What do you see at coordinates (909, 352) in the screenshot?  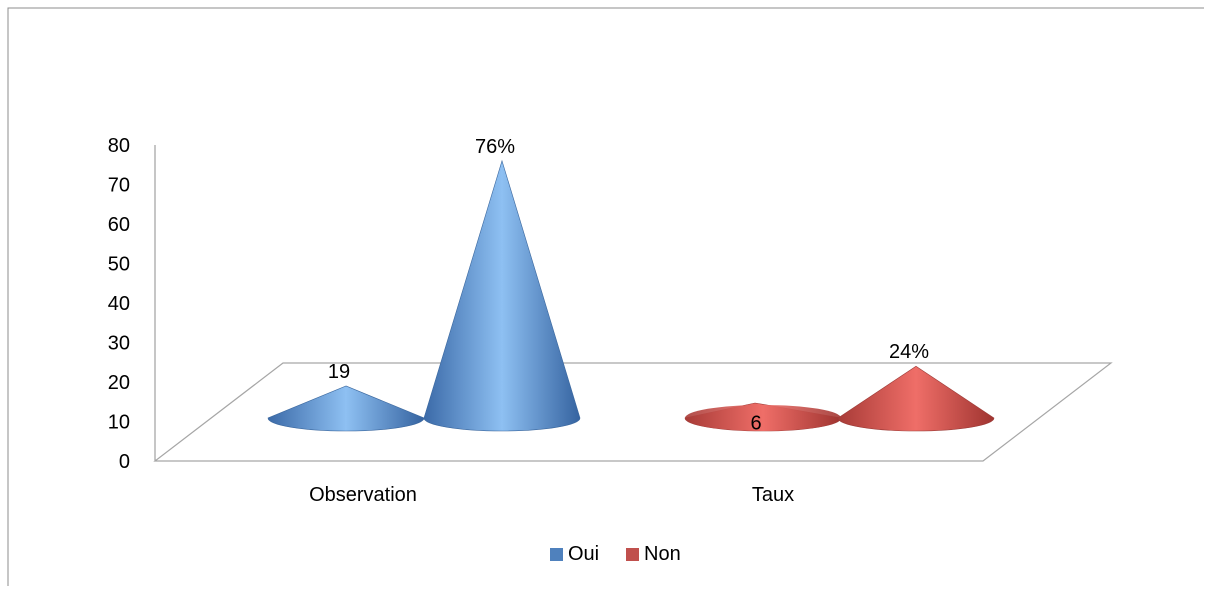 I see `data-label-non-taux: 24%` at bounding box center [909, 352].